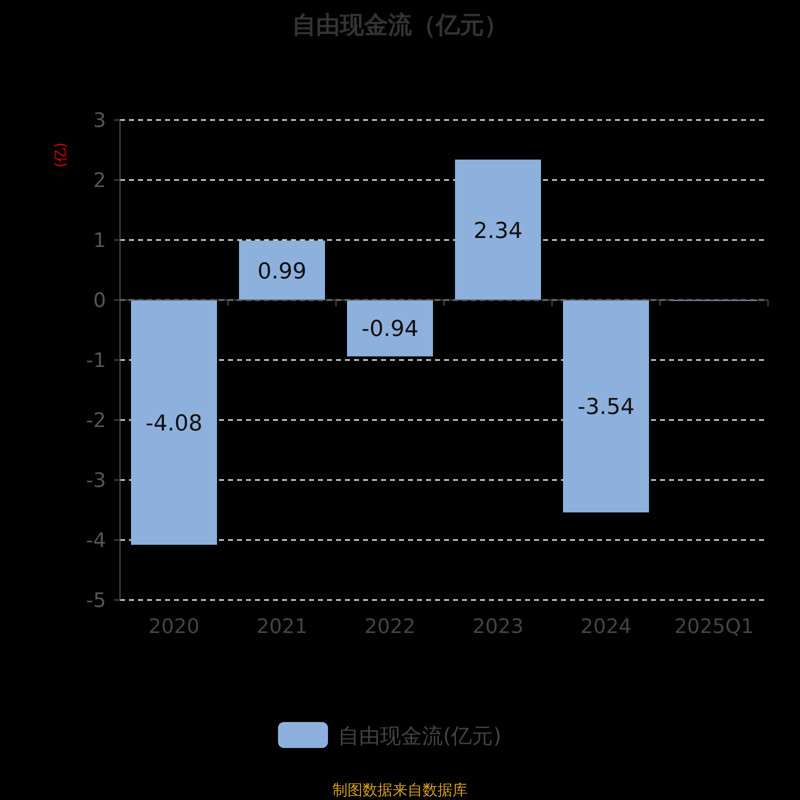 Image resolution: width=800 pixels, height=800 pixels. Describe the element at coordinates (400, 790) in the screenshot. I see `text: 制图数据来自数据库` at that location.